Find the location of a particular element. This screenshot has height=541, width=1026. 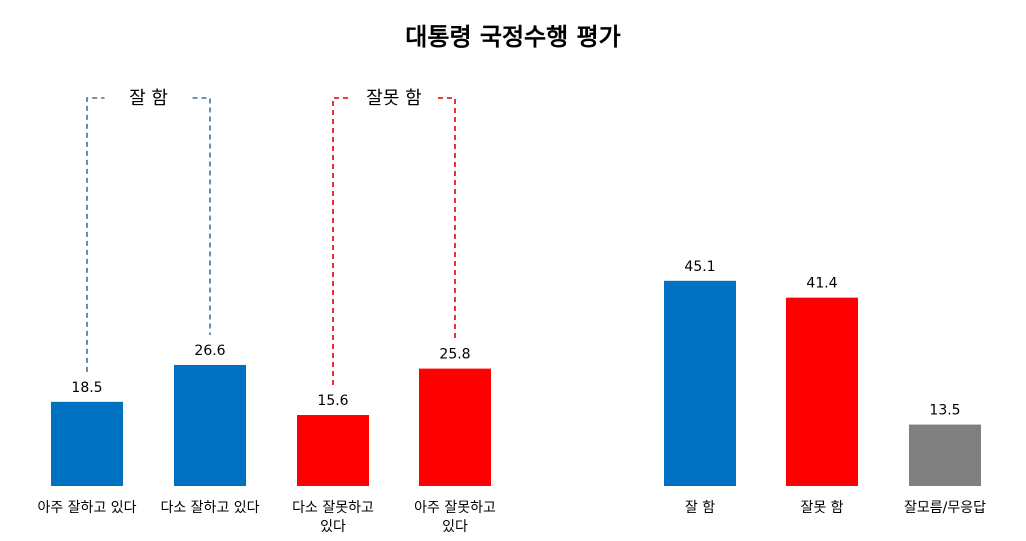

chart-title: 대통령 국정수행 평가 is located at coordinates (512, 37).